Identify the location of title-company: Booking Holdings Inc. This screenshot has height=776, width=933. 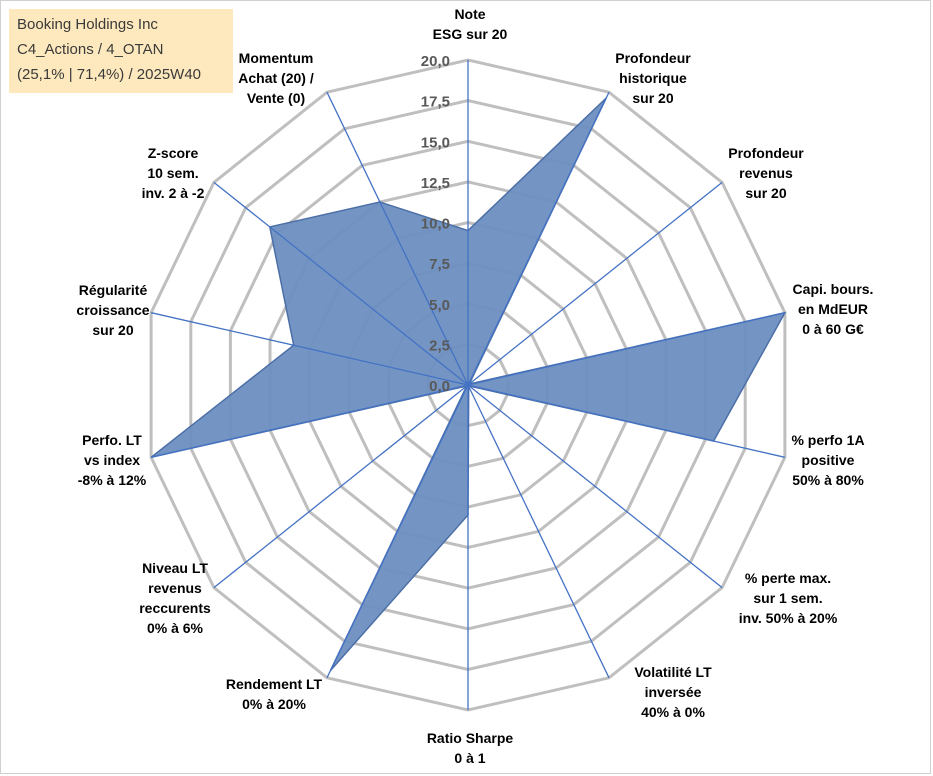
(87, 24).